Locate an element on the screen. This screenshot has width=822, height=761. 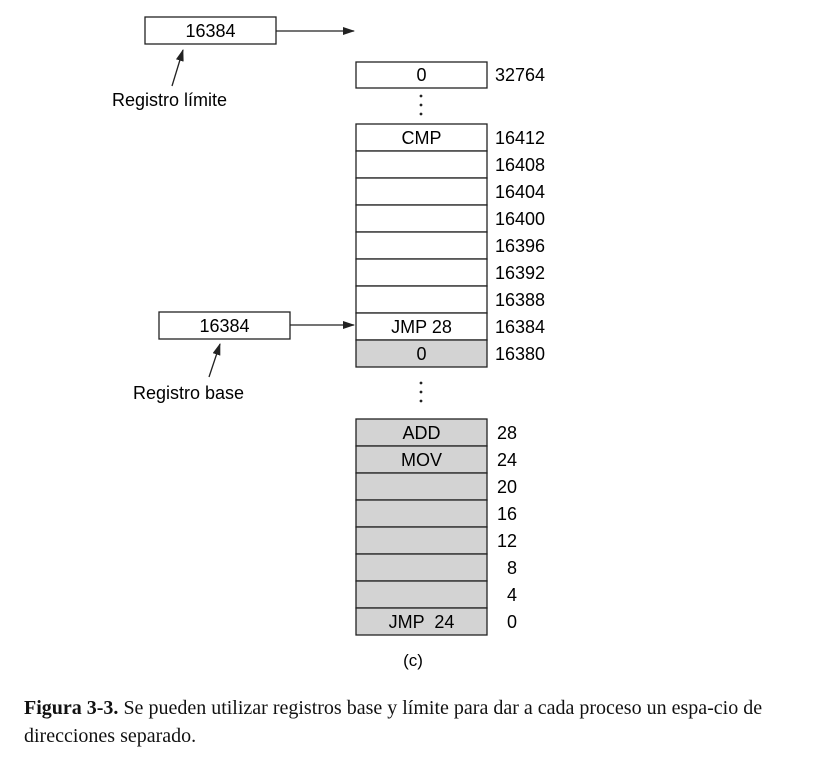
memory-cell-content: JMP 28 is located at coordinates (421, 327).